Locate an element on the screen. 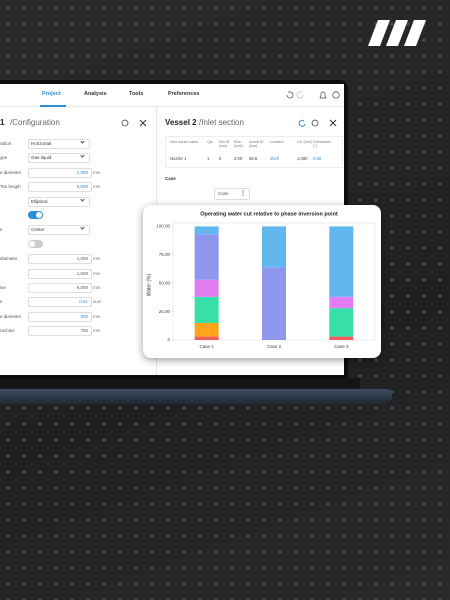 This screenshot has height=600, width=450. case-label: Case is located at coordinates (170, 178).